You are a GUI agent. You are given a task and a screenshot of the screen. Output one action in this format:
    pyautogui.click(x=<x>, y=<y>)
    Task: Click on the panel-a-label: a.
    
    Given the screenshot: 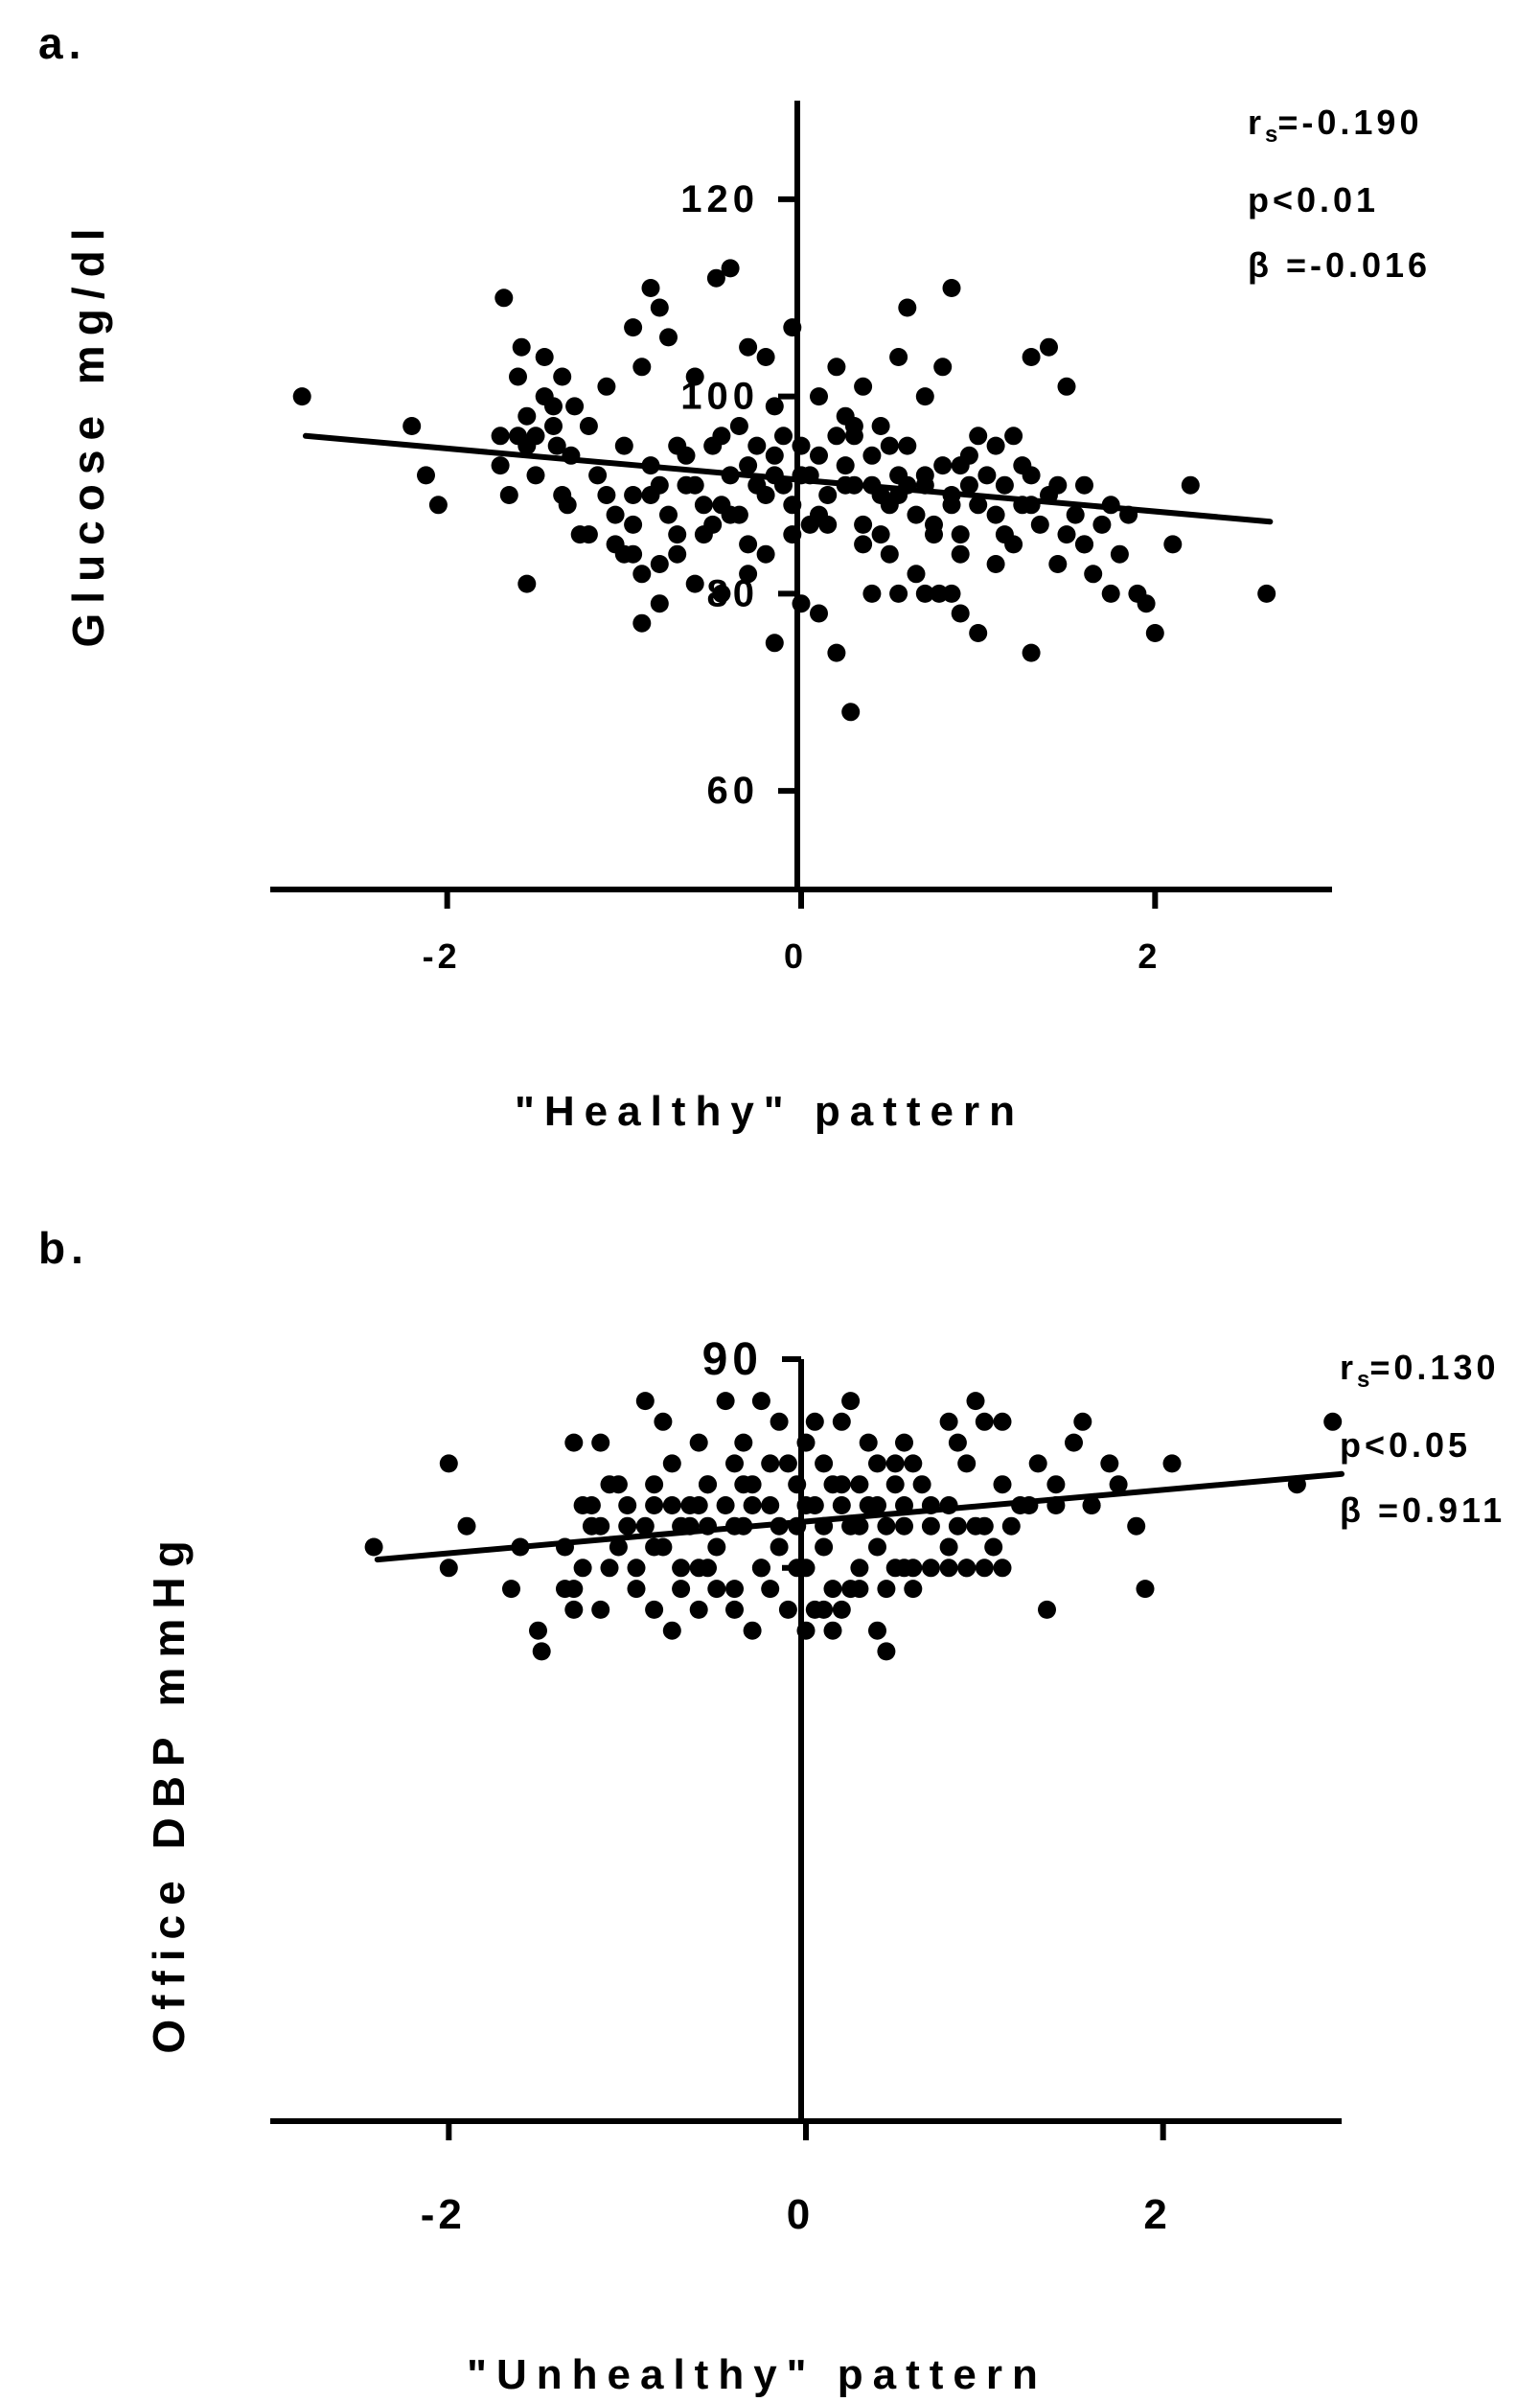 What is the action you would take?
    pyautogui.click(x=62, y=43)
    